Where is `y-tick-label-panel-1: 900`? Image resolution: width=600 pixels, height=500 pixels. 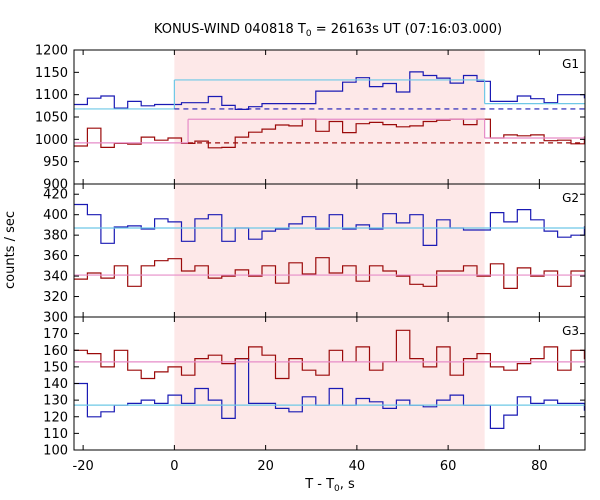 y-tick-label-panel-1: 900 is located at coordinates (55, 185).